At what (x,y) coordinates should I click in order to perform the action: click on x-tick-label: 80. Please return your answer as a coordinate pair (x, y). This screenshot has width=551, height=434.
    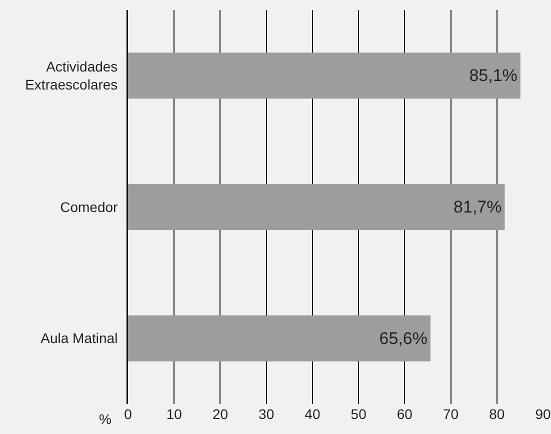
    Looking at the image, I should click on (497, 414).